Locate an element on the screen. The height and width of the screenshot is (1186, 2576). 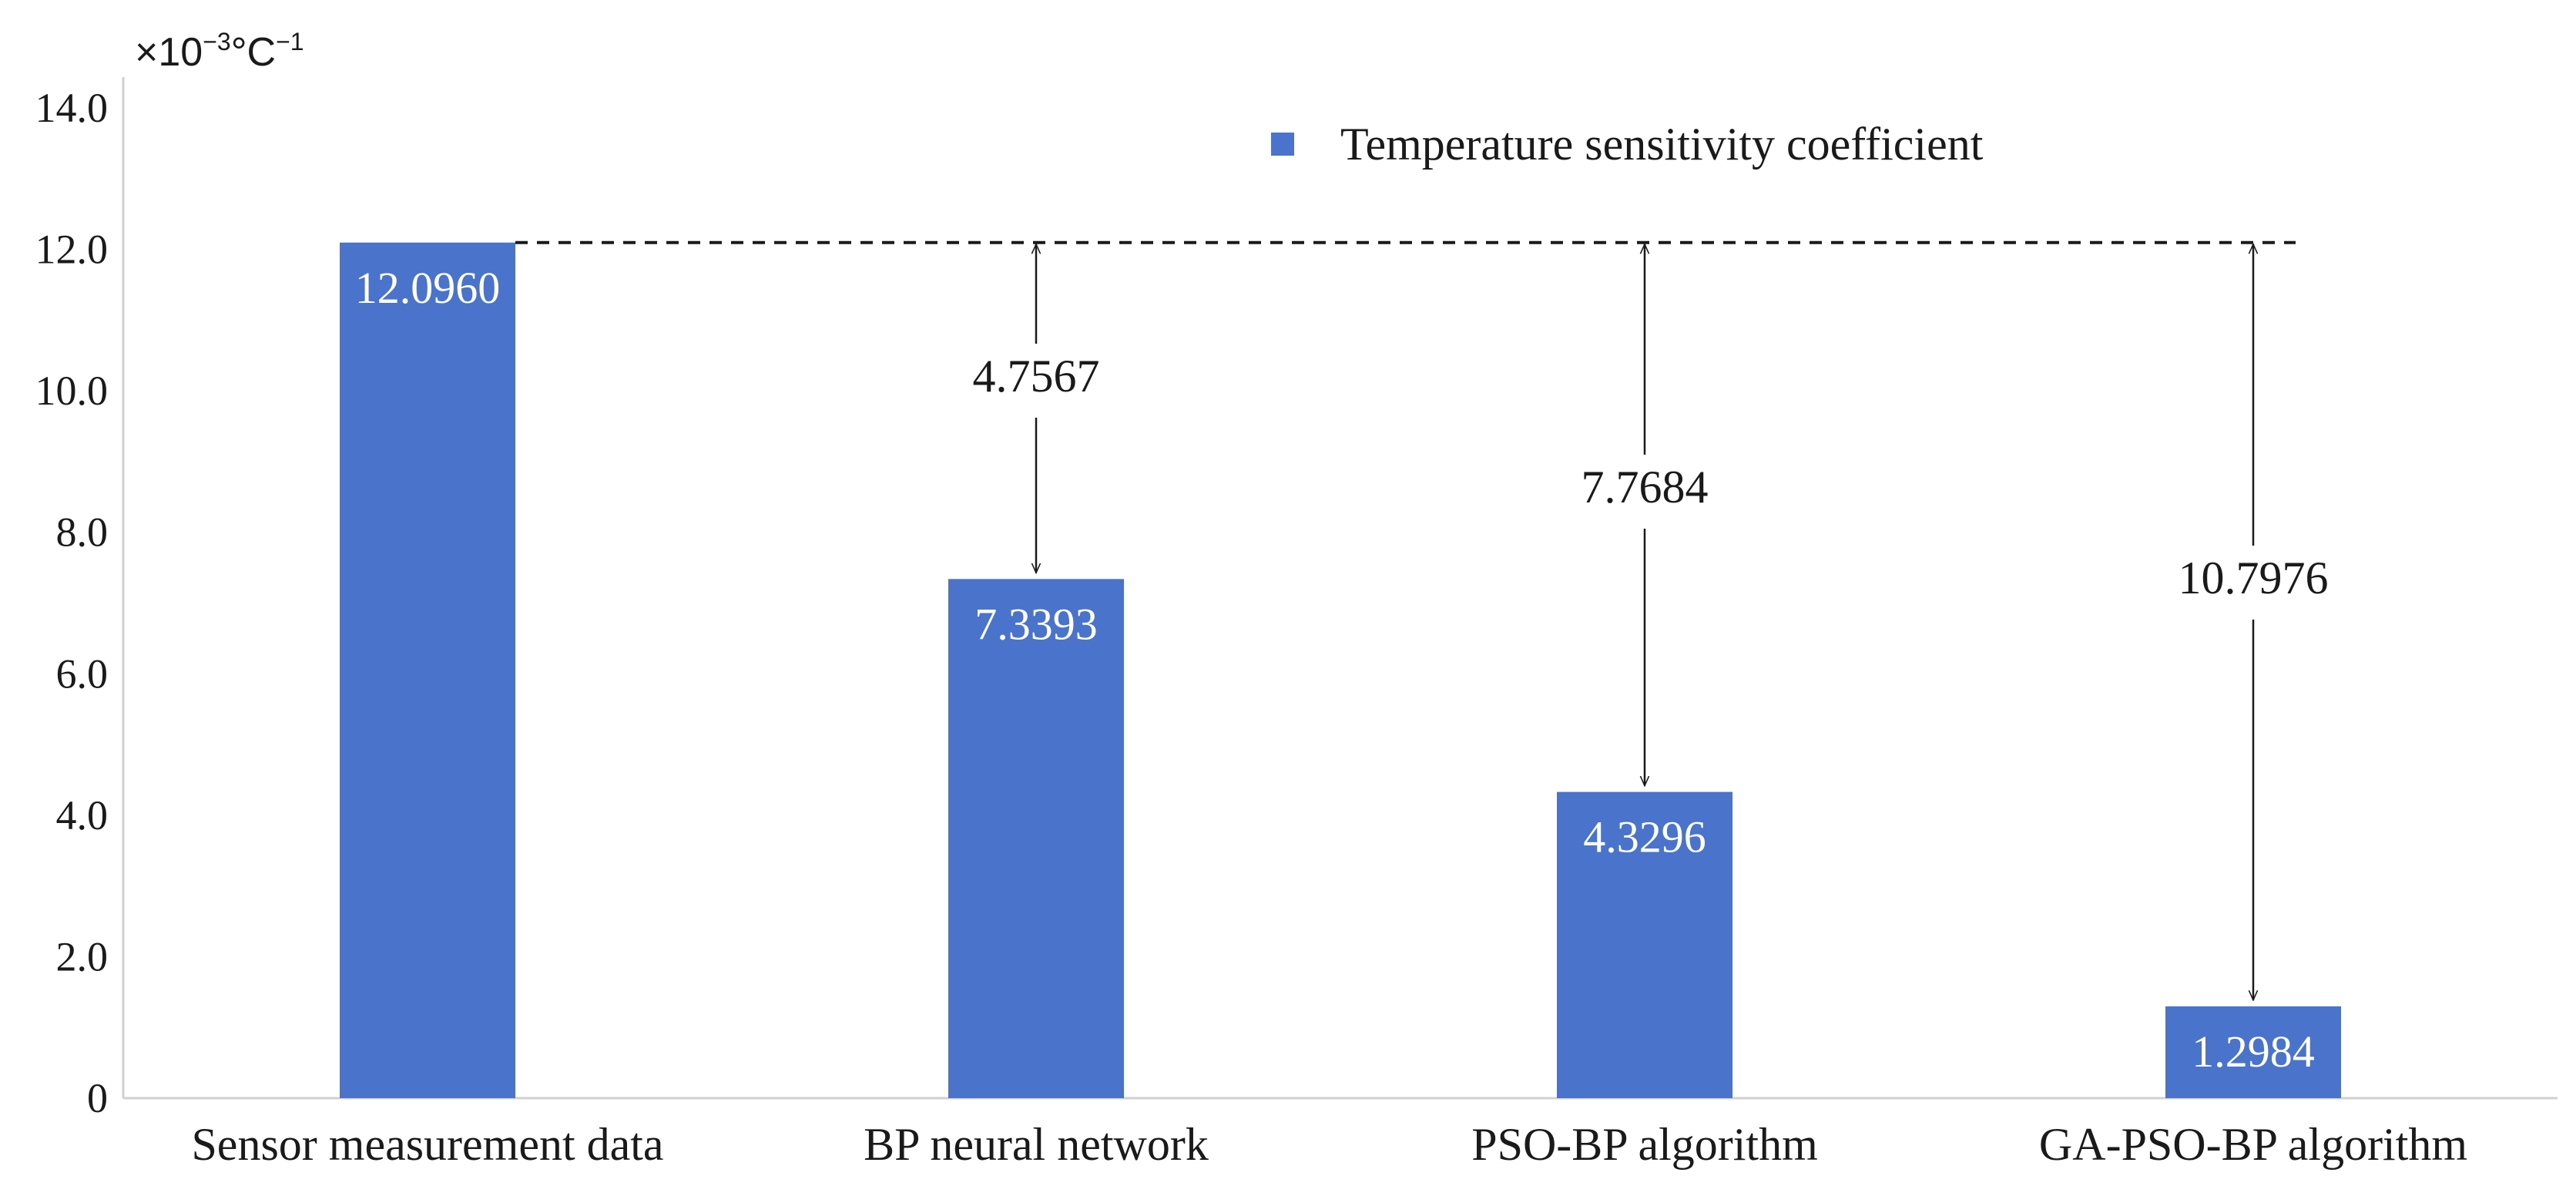
x-category-label: Sensor measurement data is located at coordinates (427, 1144).